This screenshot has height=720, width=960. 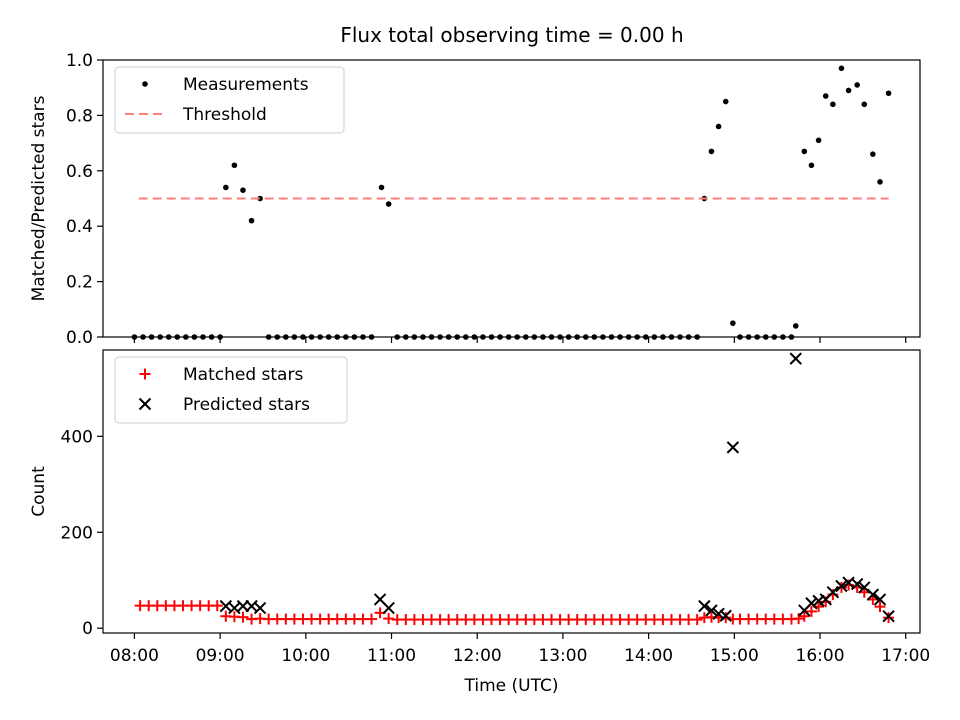 I want to click on xtick-label: 08:00, so click(x=134, y=656).